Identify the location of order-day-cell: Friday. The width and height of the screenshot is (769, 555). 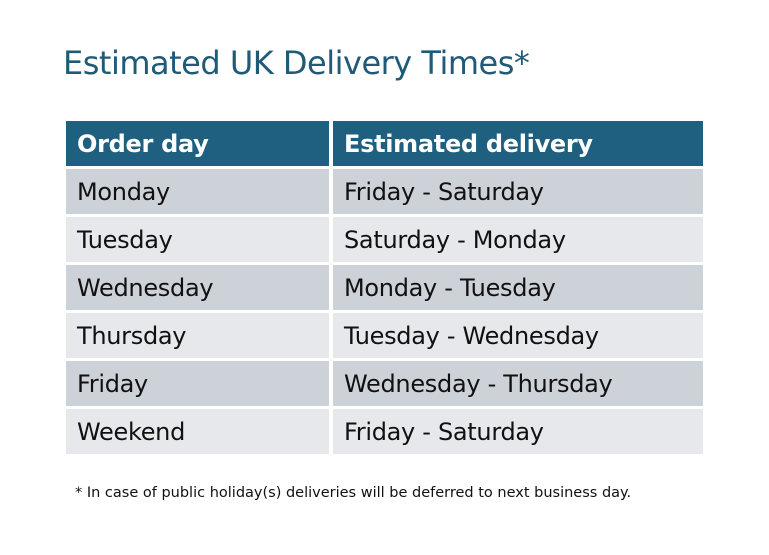
(197, 383).